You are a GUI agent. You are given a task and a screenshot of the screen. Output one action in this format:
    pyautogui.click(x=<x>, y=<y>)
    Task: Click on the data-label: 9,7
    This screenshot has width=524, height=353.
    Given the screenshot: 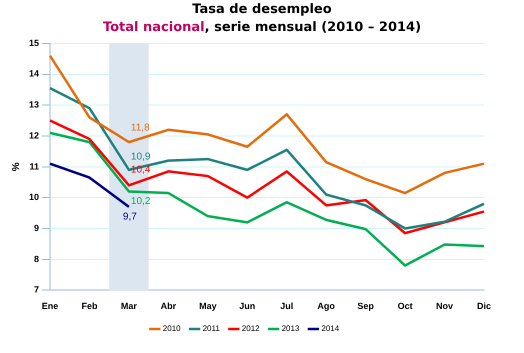 What is the action you would take?
    pyautogui.click(x=130, y=217)
    